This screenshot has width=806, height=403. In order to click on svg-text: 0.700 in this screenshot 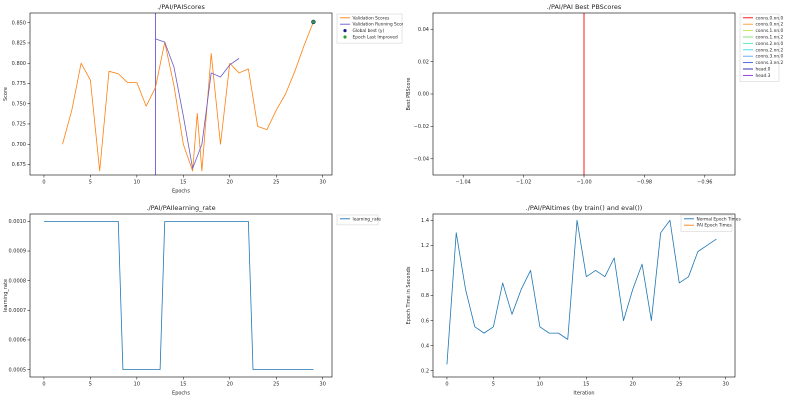, I will do `click(19, 145)`.